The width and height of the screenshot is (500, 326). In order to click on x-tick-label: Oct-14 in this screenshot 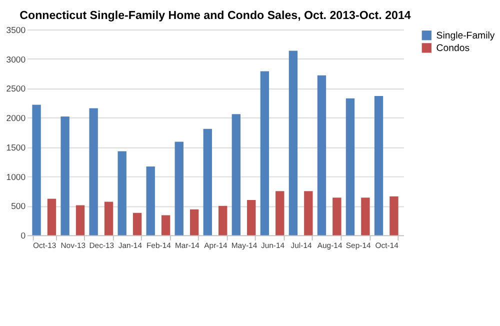, I will do `click(387, 245)`.